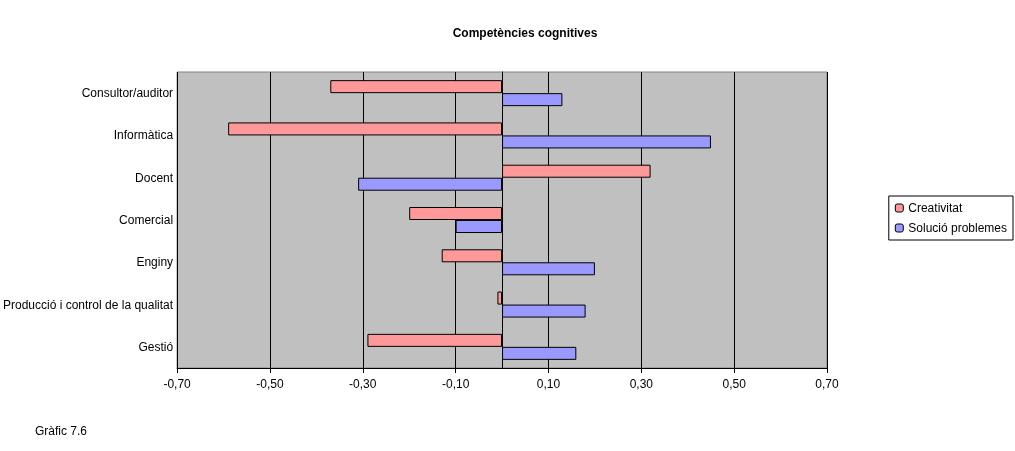 This screenshot has height=451, width=1015. What do you see at coordinates (127, 93) in the screenshot?
I see `y-tick-label: Consultor/auditor` at bounding box center [127, 93].